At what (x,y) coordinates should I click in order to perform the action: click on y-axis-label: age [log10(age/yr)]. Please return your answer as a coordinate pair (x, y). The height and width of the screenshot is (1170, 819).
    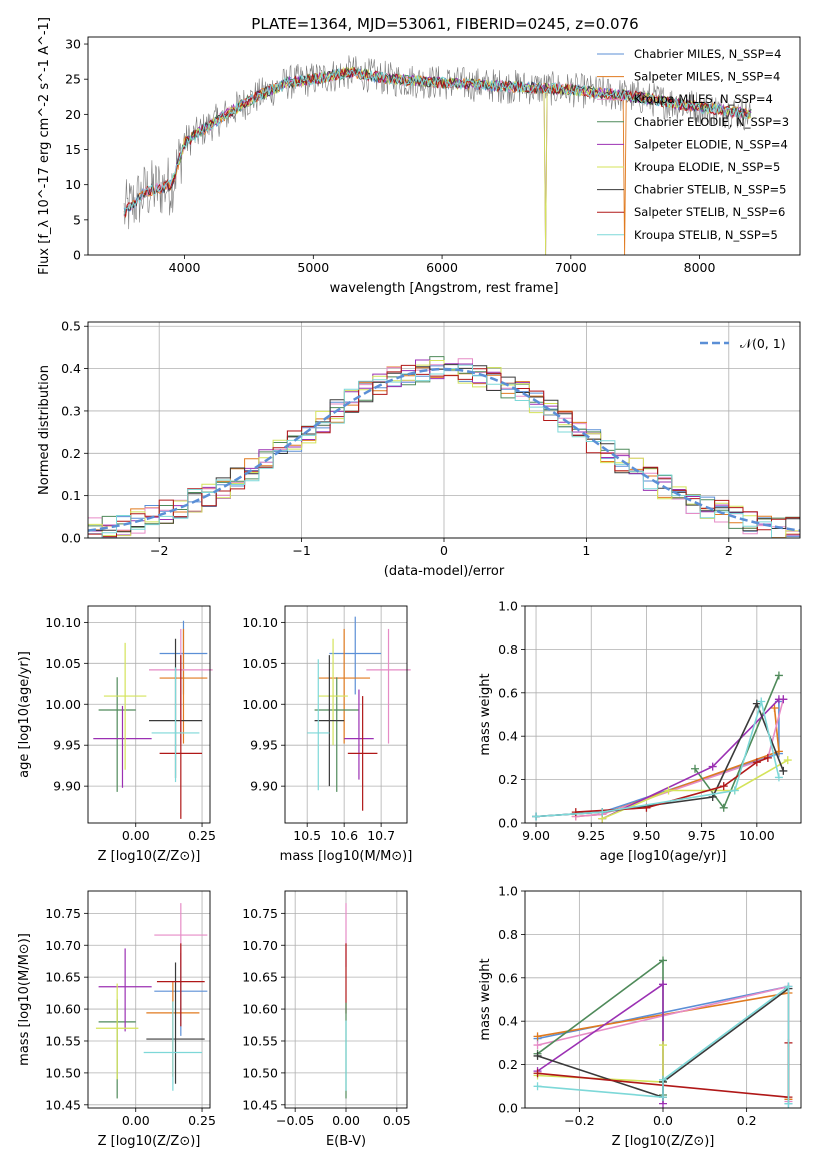
    Looking at the image, I should click on (24, 714).